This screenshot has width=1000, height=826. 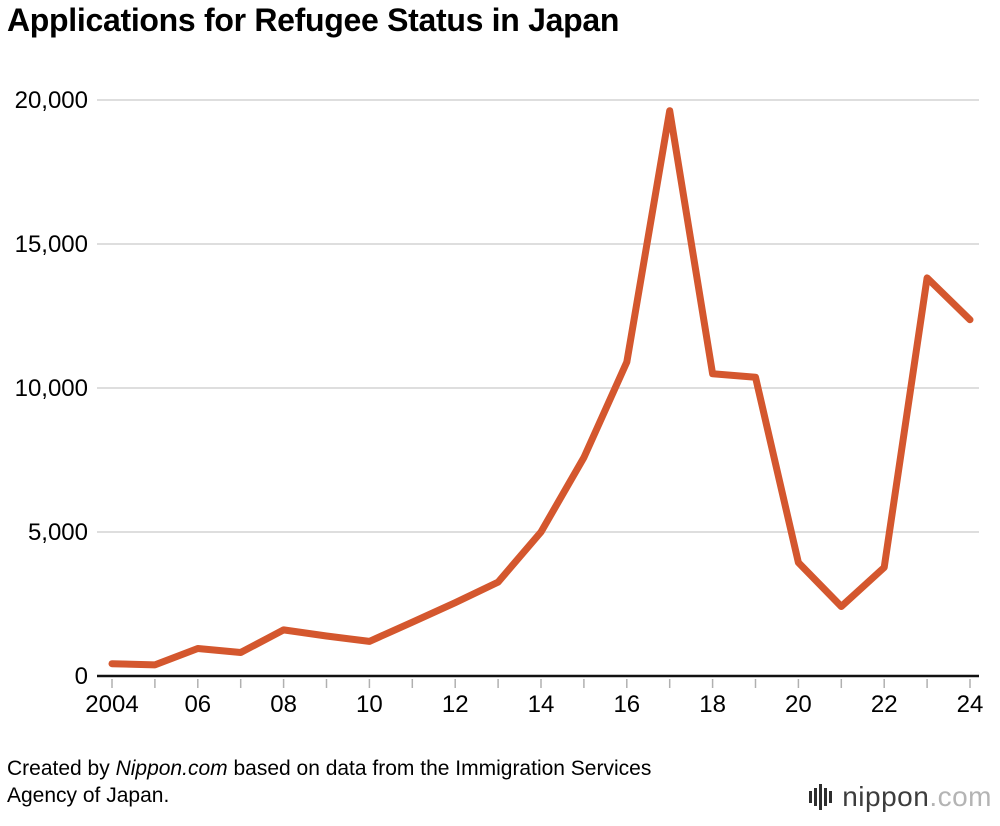 I want to click on x-axis-label: 22, so click(x=884, y=704).